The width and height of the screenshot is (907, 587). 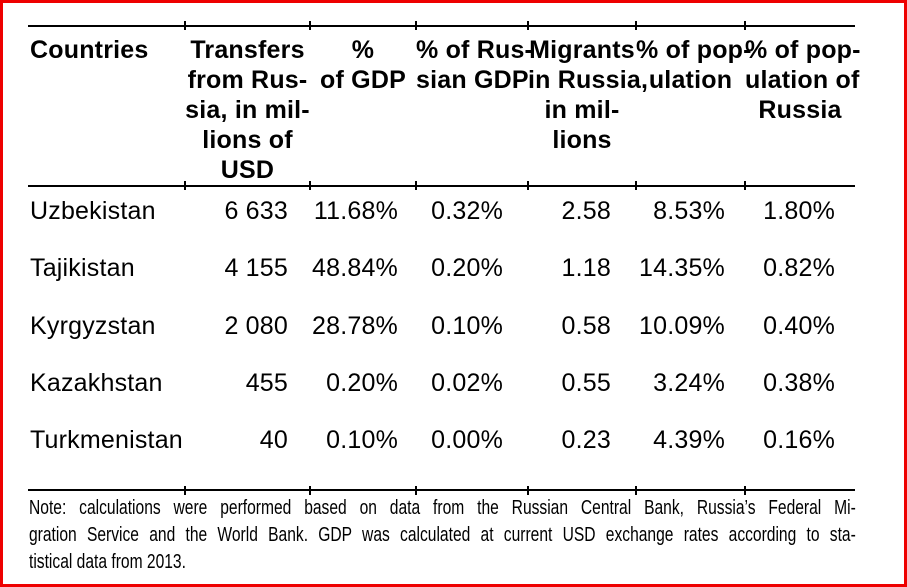 I want to click on header-migrants: Migrants in Russia, in mil- lions, so click(x=588, y=106).